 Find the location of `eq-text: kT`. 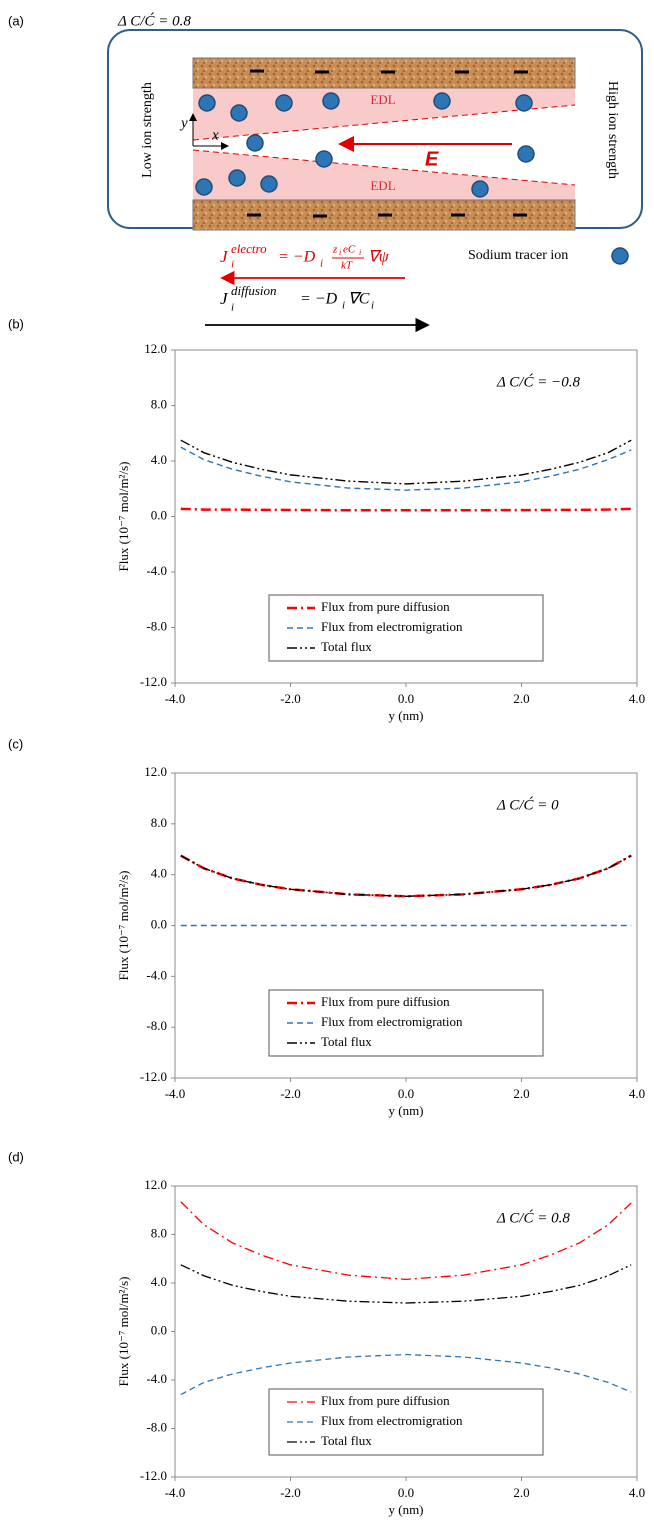

eq-text: kT is located at coordinates (347, 266).